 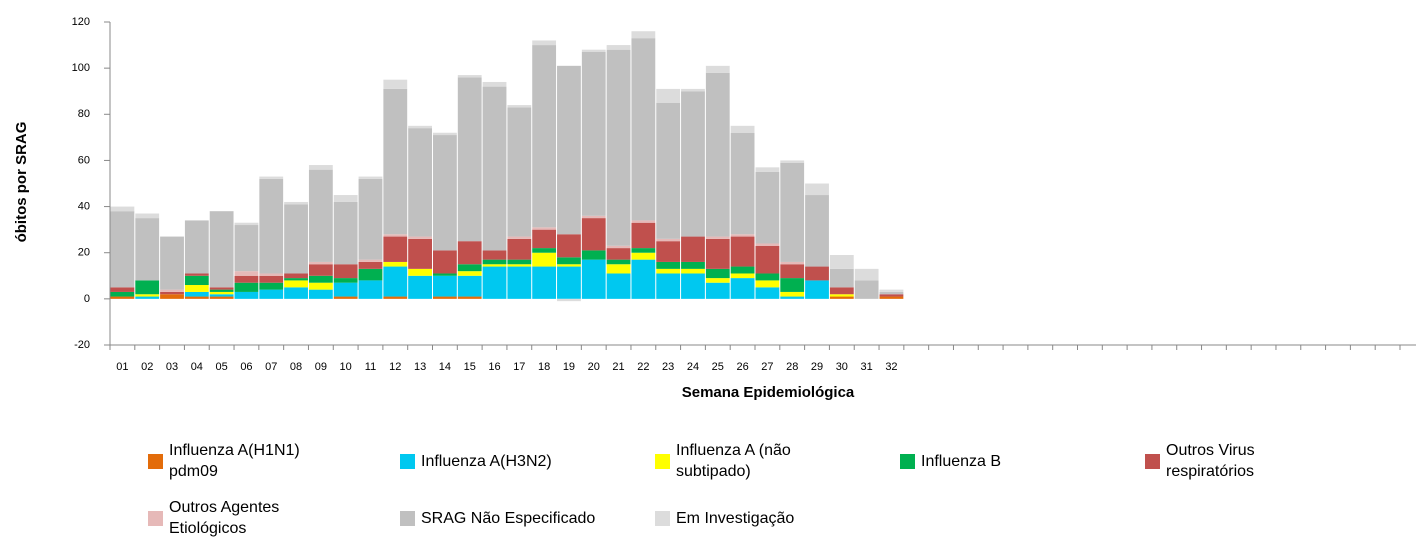 I want to click on legend-label: Influenza A(H1N1) pdm09, so click(x=234, y=461).